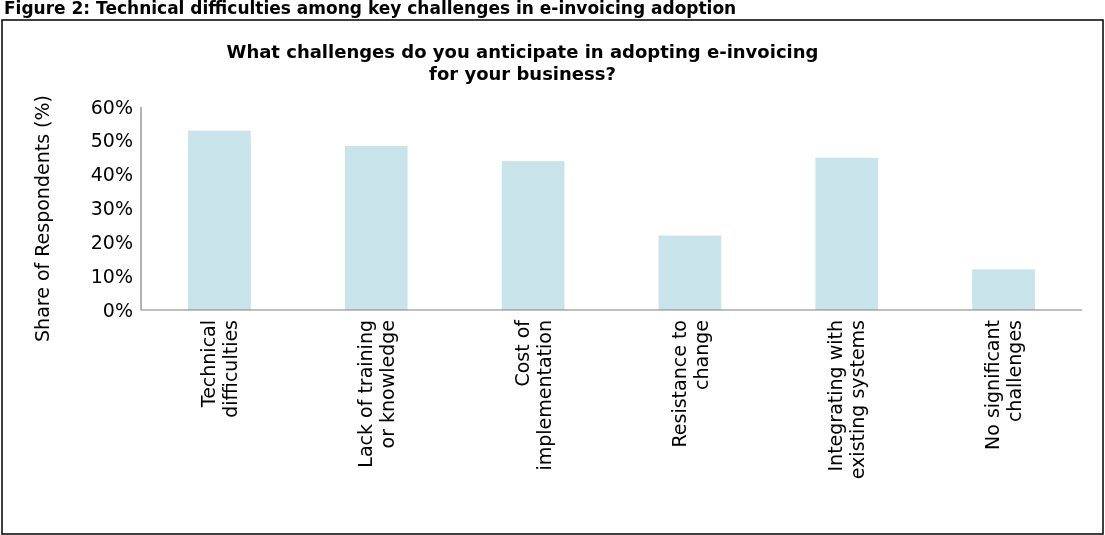 The image size is (1105, 535). What do you see at coordinates (522, 62) in the screenshot?
I see `chart-title: What challenges do you anticipate in adopting e-invoicing for your business?` at bounding box center [522, 62].